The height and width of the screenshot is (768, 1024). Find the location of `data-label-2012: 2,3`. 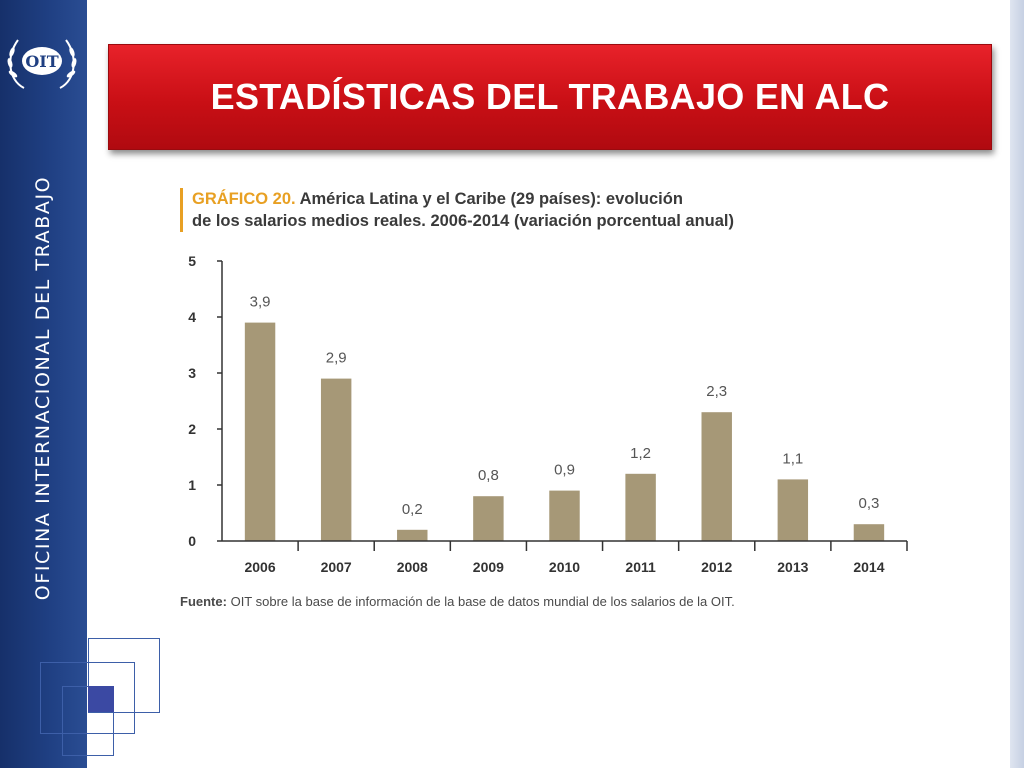

data-label-2012: 2,3 is located at coordinates (716, 391).